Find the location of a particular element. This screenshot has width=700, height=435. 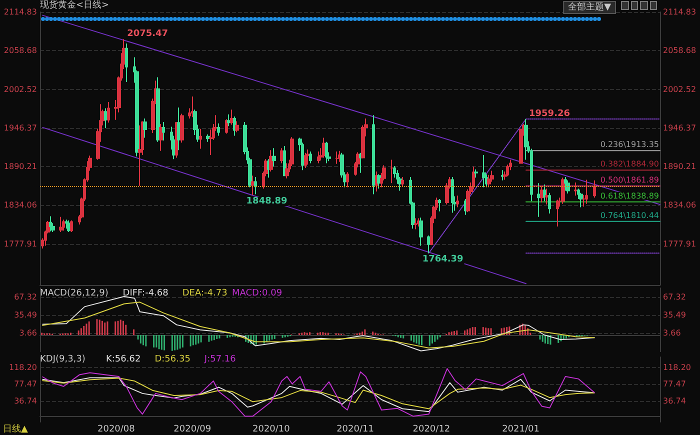

y-tick-label: 1946.37 is located at coordinates (20, 127).